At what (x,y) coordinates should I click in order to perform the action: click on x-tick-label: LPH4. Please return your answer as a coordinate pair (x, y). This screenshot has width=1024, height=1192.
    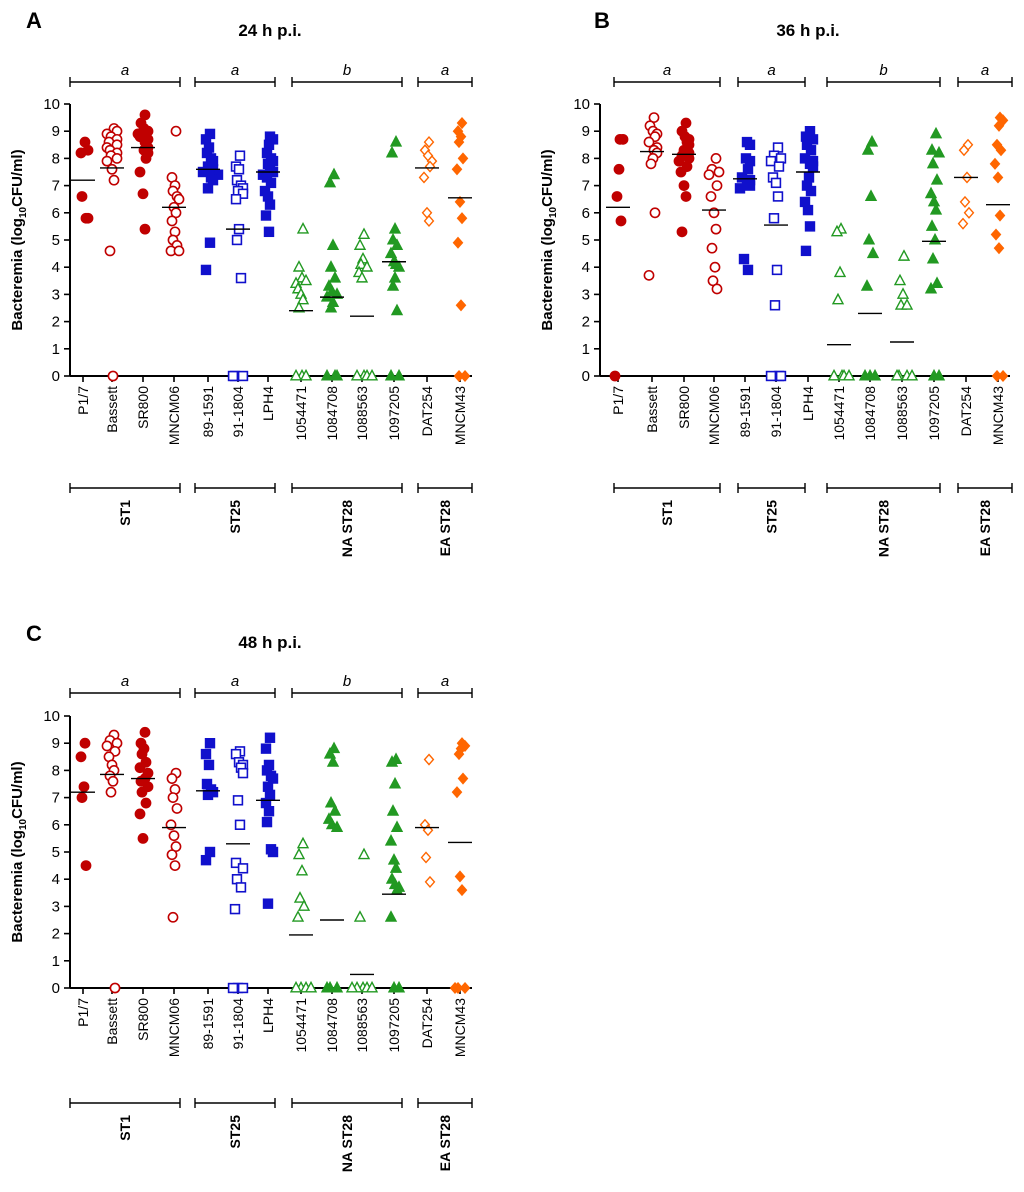
    Looking at the image, I should click on (268, 1015).